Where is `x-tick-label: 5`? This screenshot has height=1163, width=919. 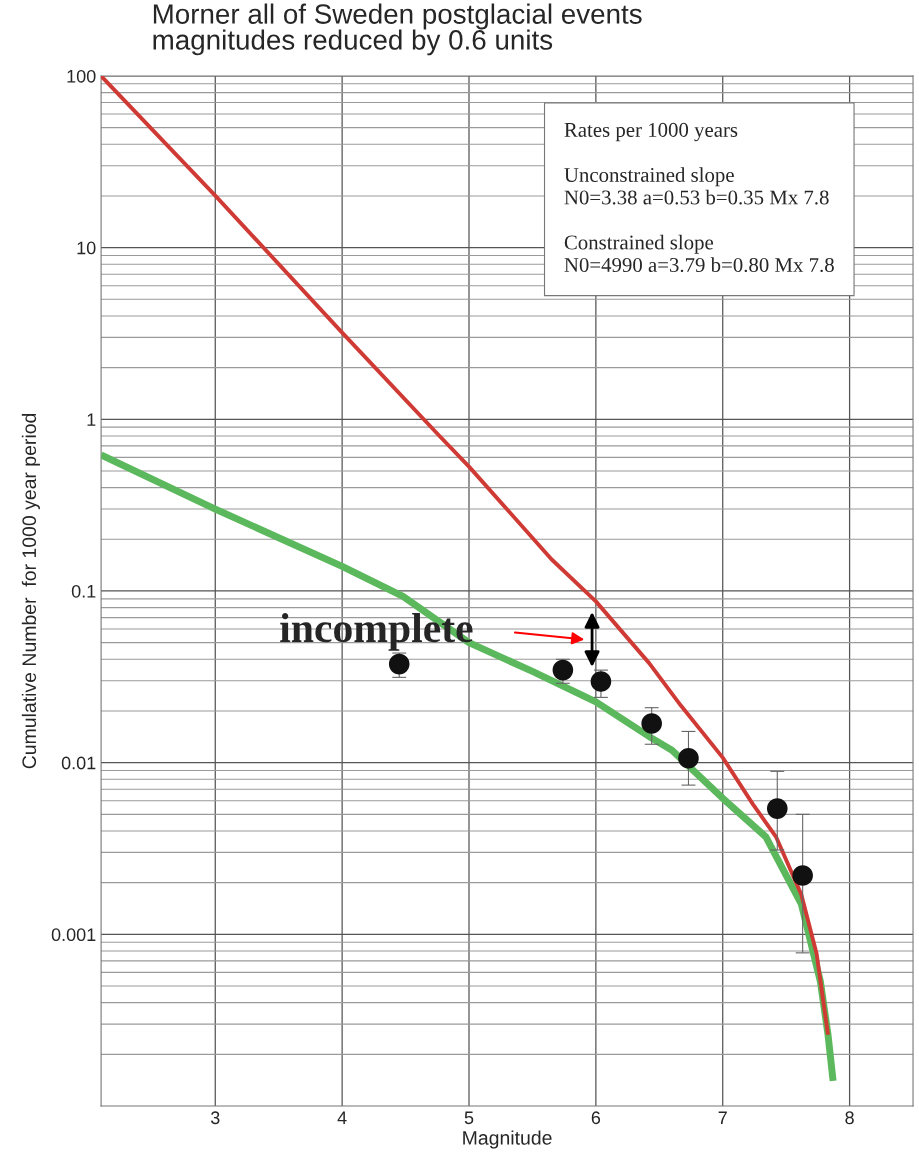 x-tick-label: 5 is located at coordinates (469, 1118).